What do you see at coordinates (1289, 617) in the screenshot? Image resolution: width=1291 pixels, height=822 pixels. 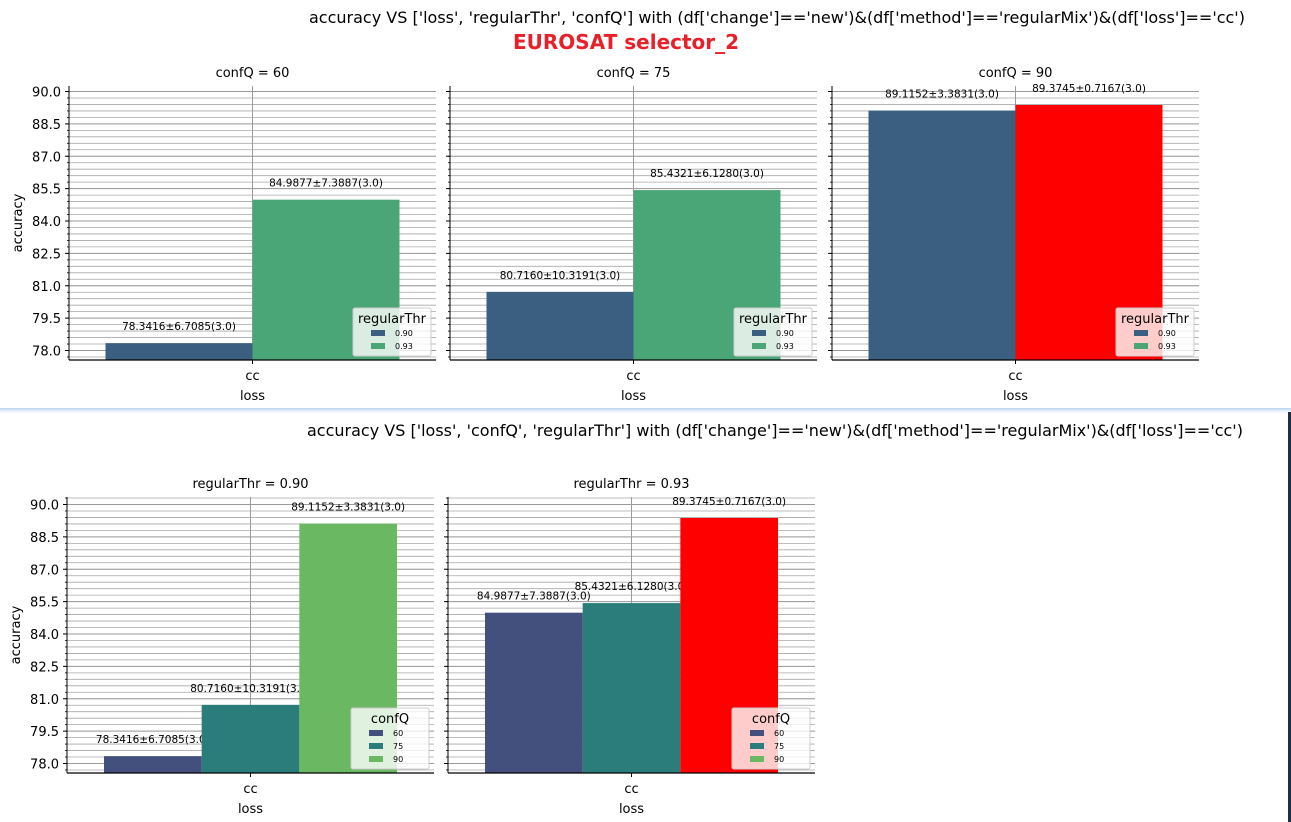 I see `window-edge` at bounding box center [1289, 617].